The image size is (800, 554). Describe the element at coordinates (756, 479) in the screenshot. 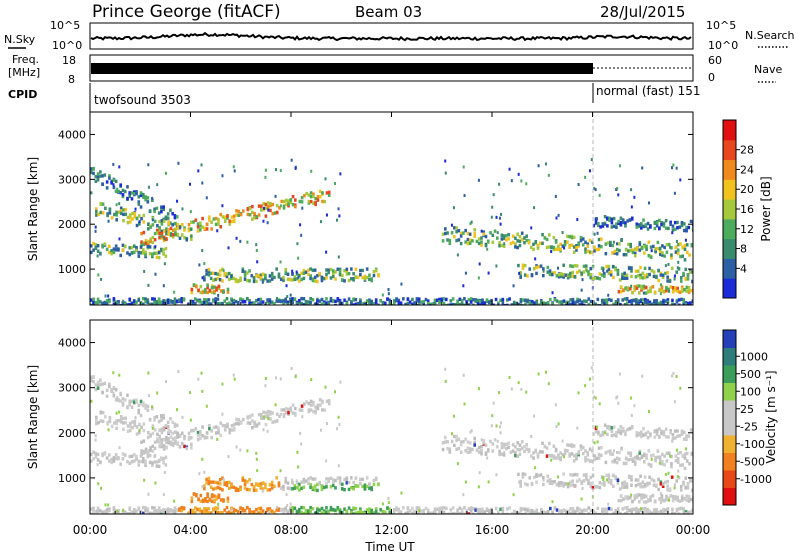

I see `colorbar-tick-label: -1000` at that location.